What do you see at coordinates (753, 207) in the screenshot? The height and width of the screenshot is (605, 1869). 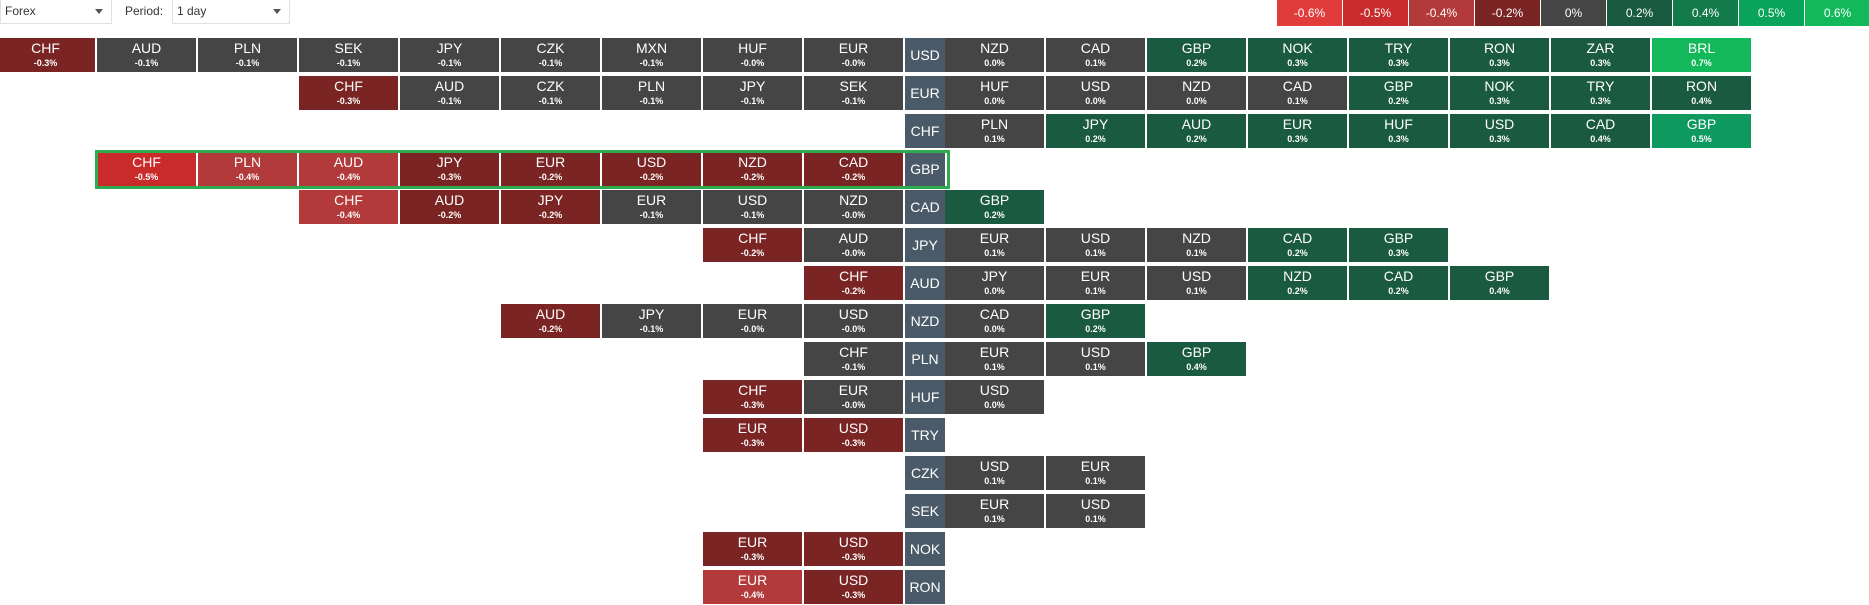 I see `pair-cell-usd: USD -0.1%` at bounding box center [753, 207].